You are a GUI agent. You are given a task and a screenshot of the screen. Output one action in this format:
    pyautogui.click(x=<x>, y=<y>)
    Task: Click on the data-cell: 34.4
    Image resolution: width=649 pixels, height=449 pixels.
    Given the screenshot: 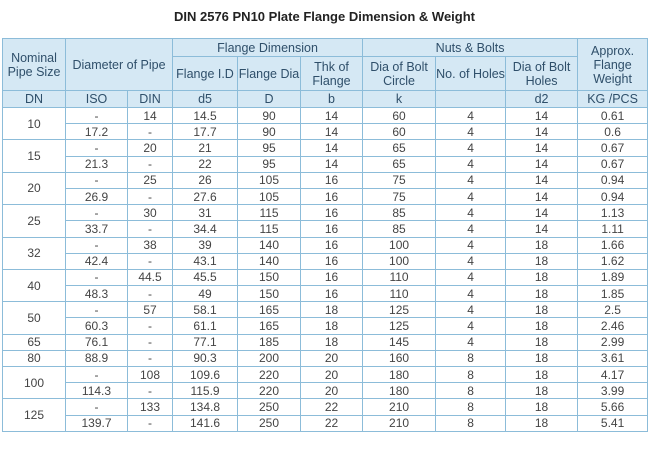 What is the action you would take?
    pyautogui.click(x=205, y=229)
    